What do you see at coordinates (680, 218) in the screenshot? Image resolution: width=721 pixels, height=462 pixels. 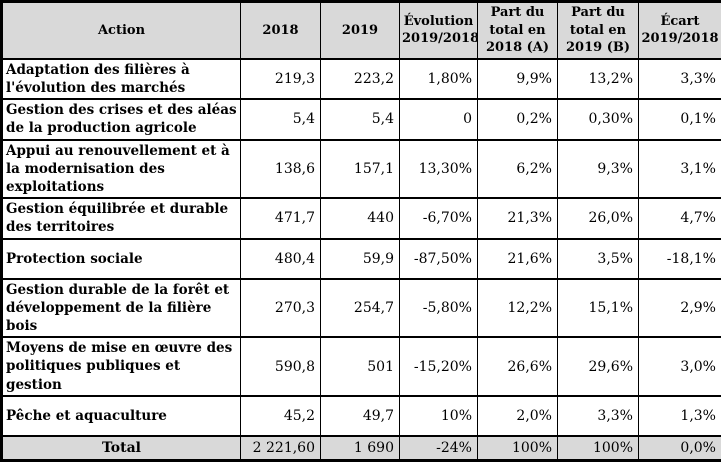 I see `ecart-cell: 4,7%` at bounding box center [680, 218].